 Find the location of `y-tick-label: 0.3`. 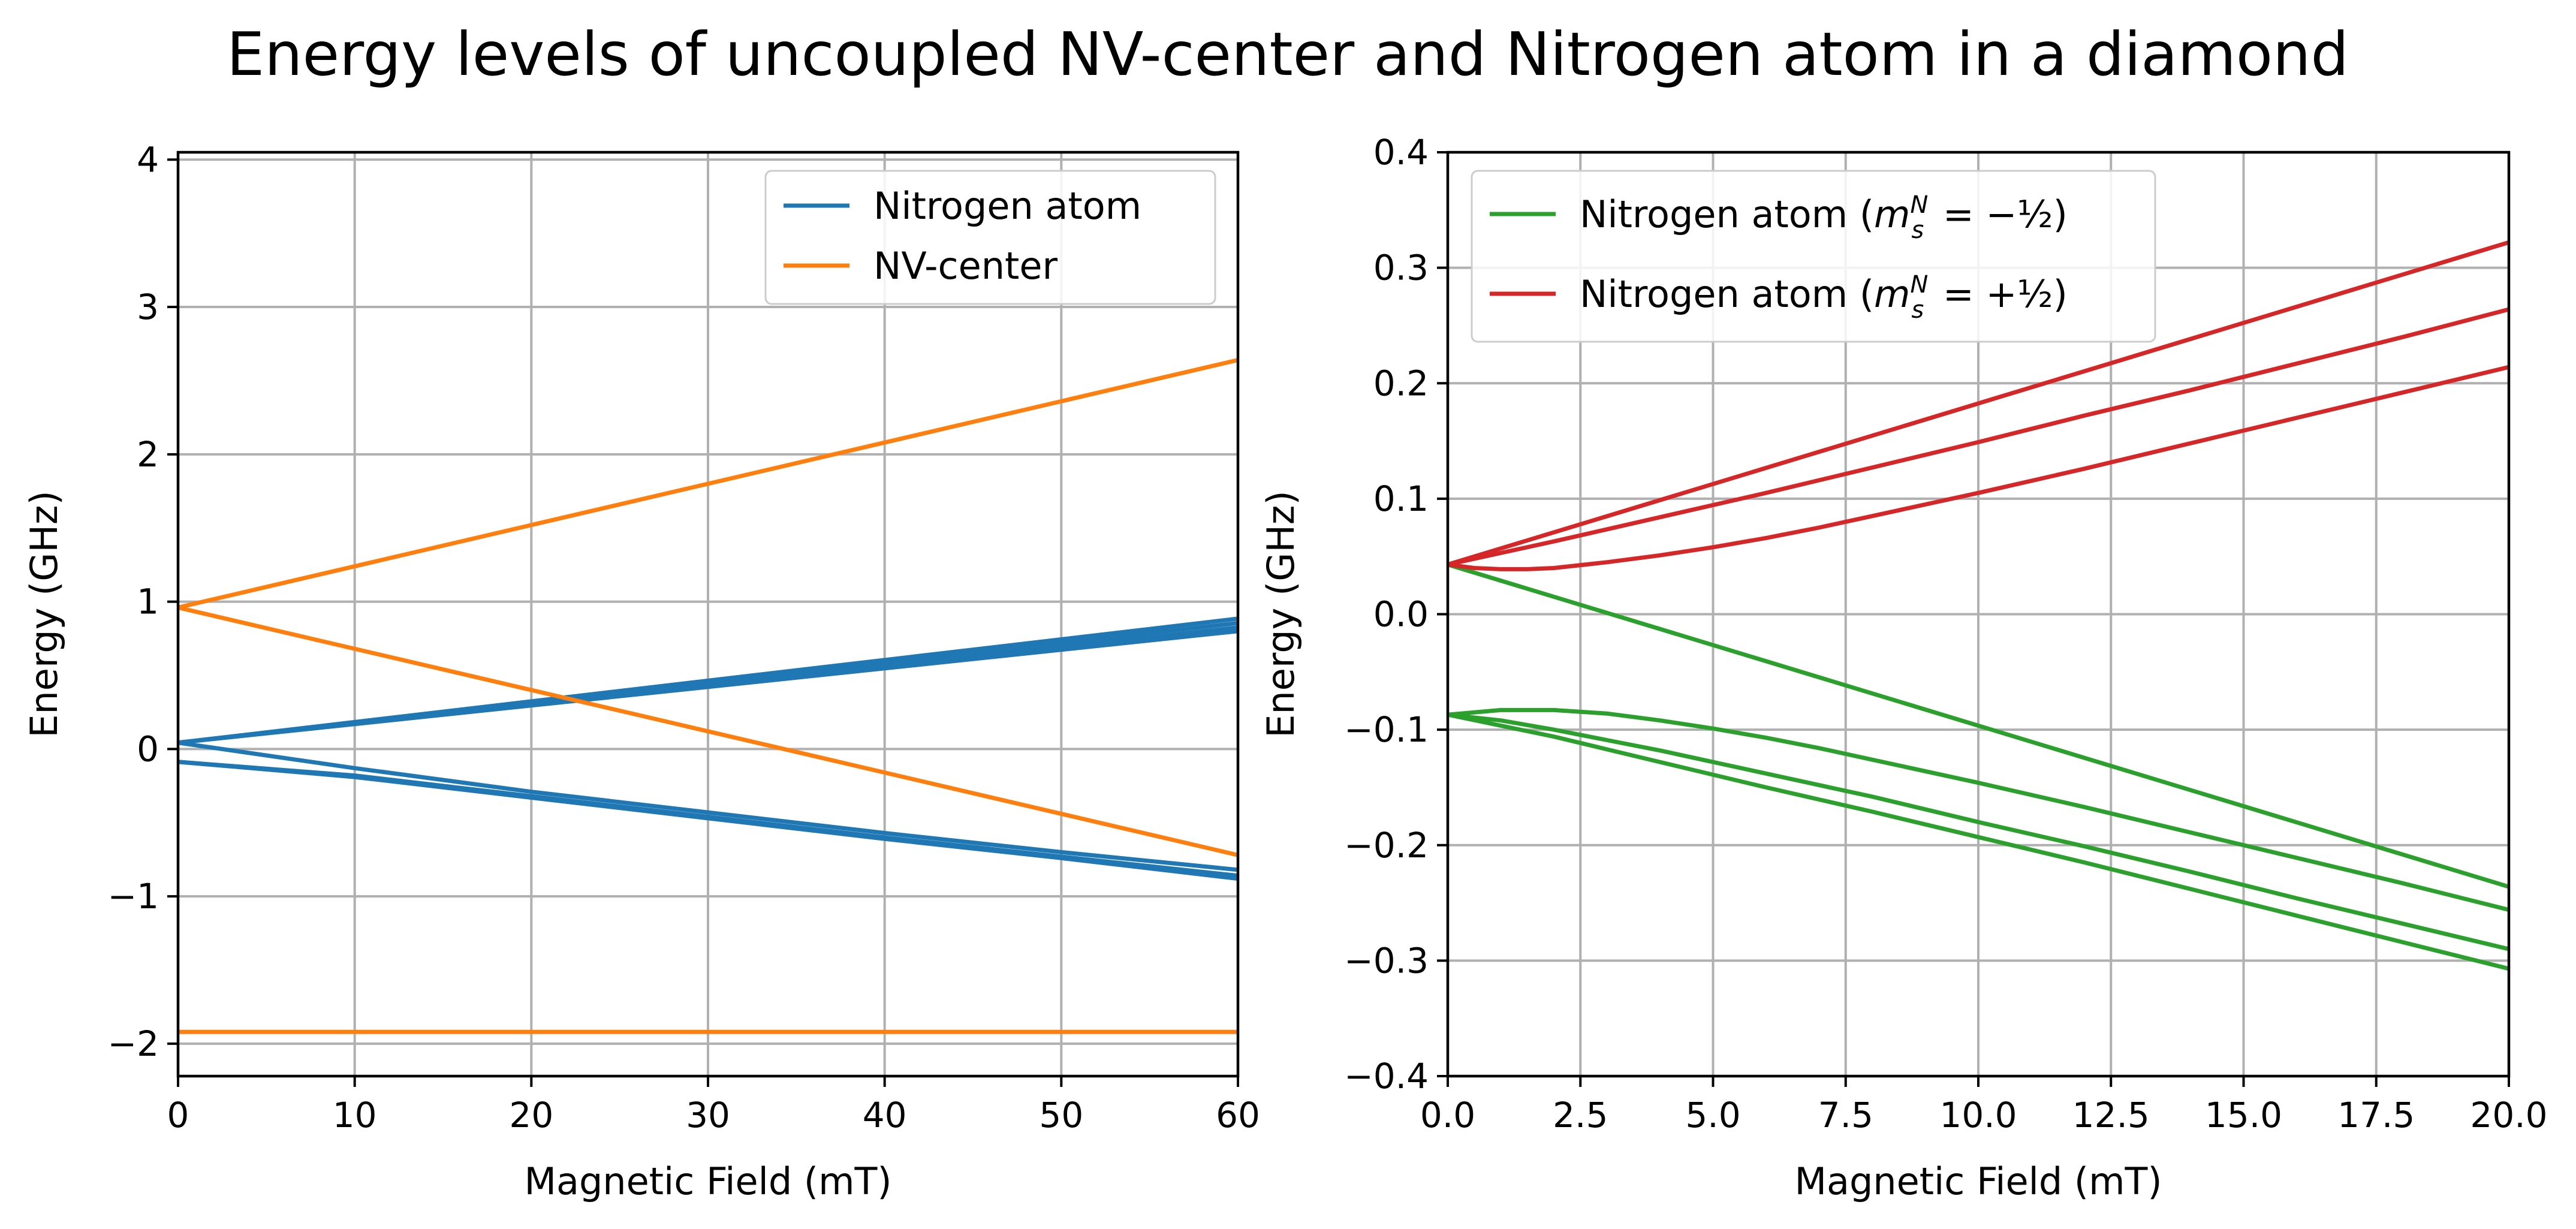

y-tick-label: 0.3 is located at coordinates (1401, 268).